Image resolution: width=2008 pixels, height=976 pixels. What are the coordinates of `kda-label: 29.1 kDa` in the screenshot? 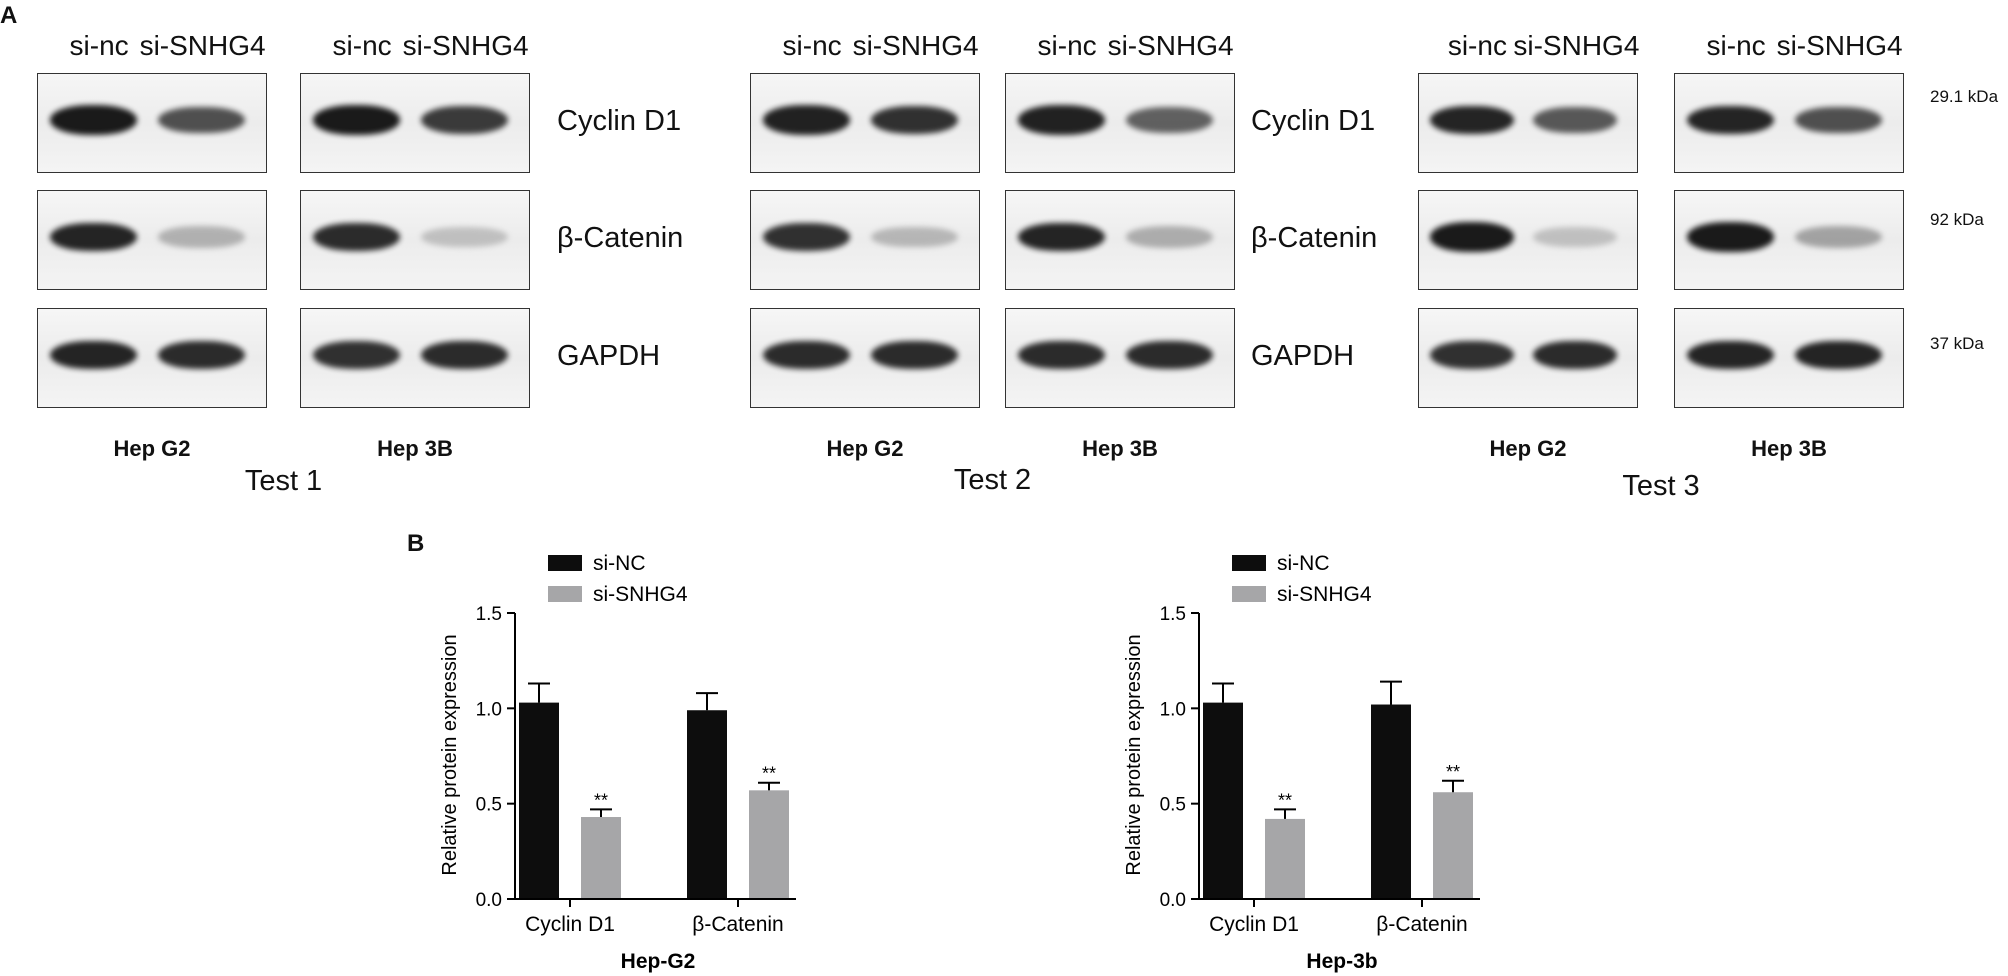 It's located at (1964, 96).